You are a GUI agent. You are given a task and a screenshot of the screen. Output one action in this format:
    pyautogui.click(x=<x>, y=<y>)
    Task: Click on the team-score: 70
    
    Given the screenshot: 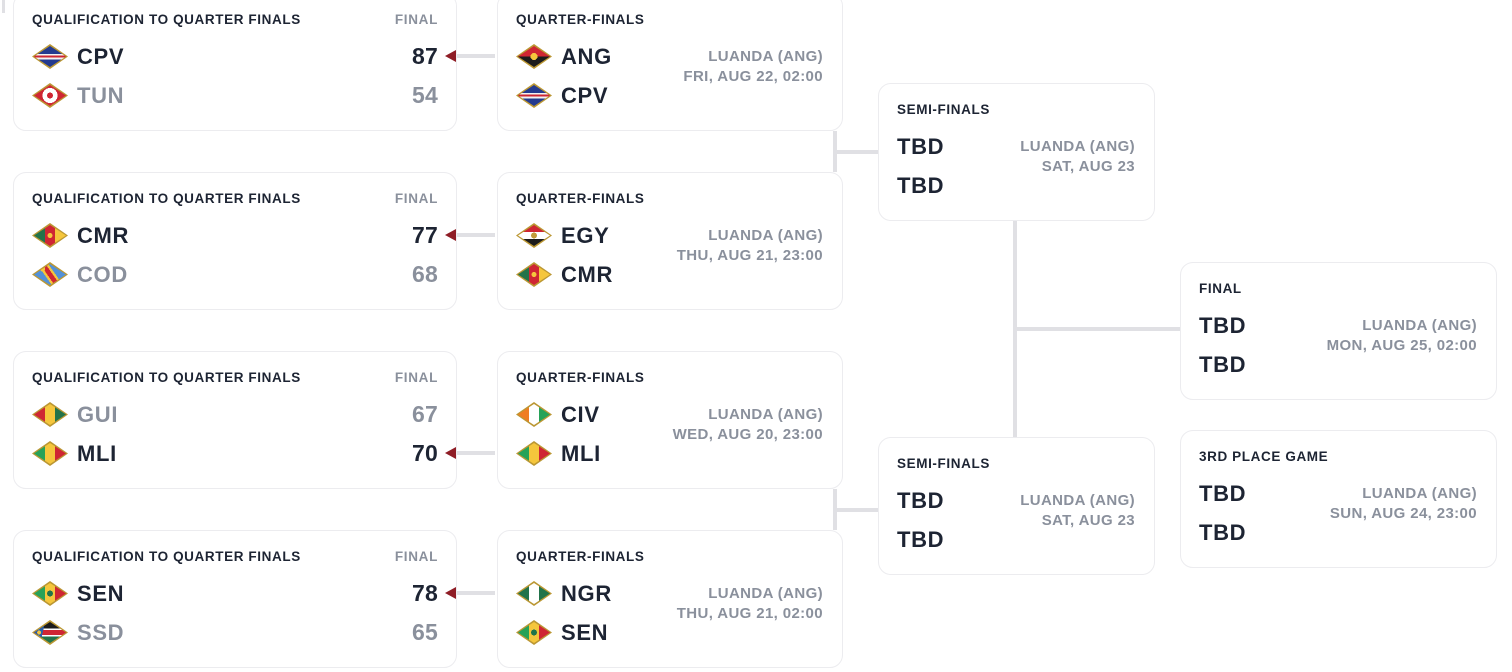 What is the action you would take?
    pyautogui.click(x=424, y=453)
    